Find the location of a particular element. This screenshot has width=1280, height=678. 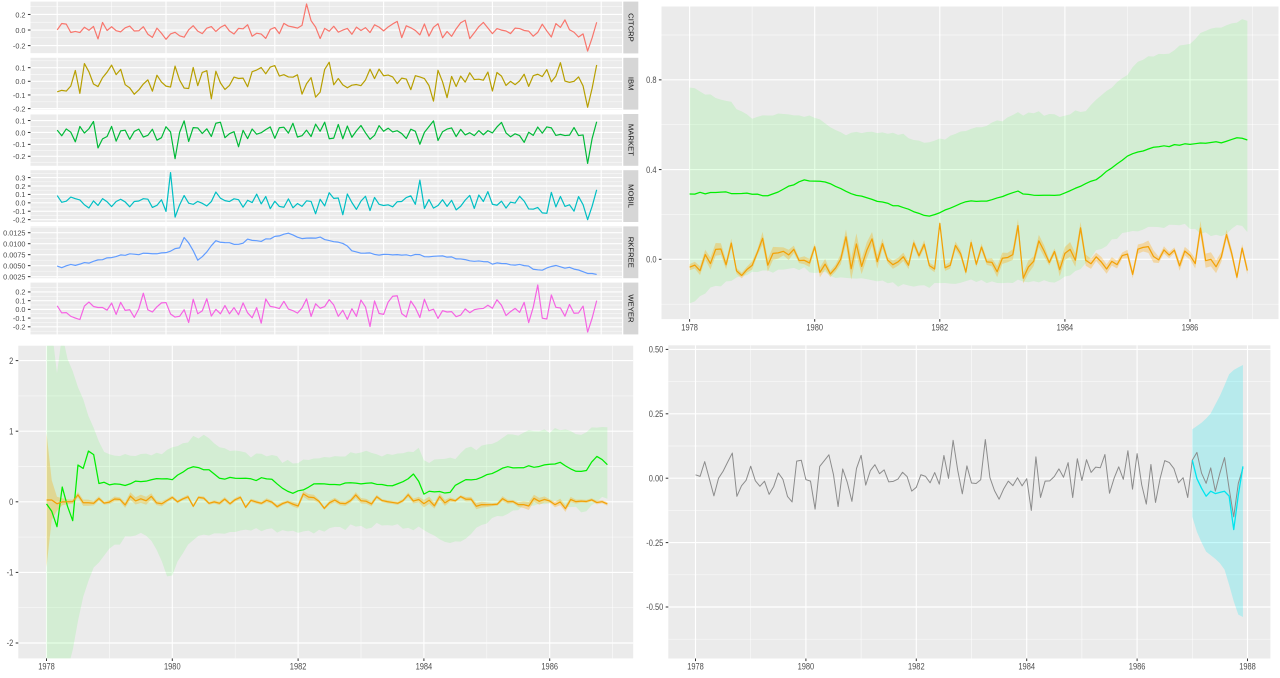

svg-text: -1 is located at coordinates (10, 573).